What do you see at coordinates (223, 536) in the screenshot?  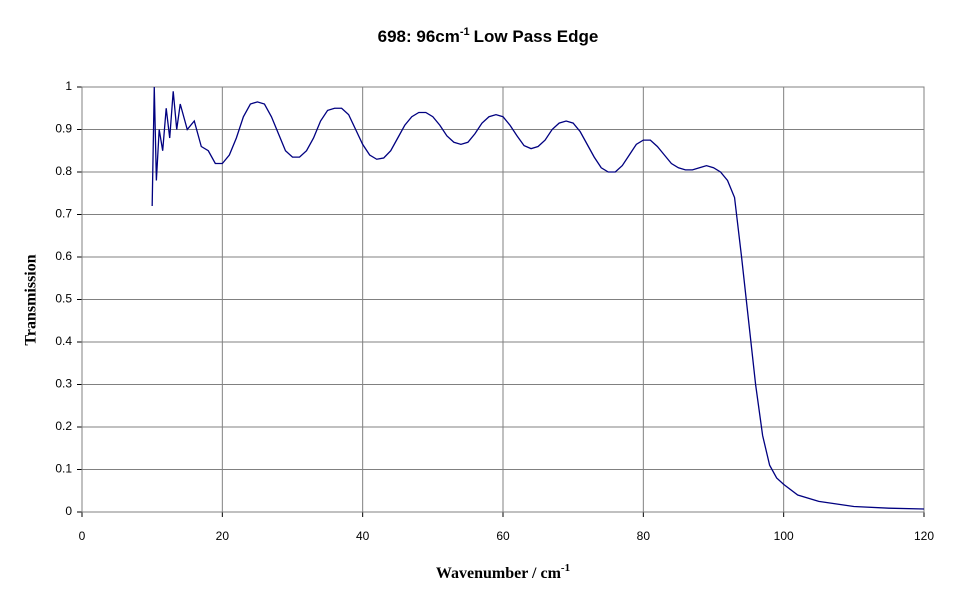 I see `x-tick-label: 20` at bounding box center [223, 536].